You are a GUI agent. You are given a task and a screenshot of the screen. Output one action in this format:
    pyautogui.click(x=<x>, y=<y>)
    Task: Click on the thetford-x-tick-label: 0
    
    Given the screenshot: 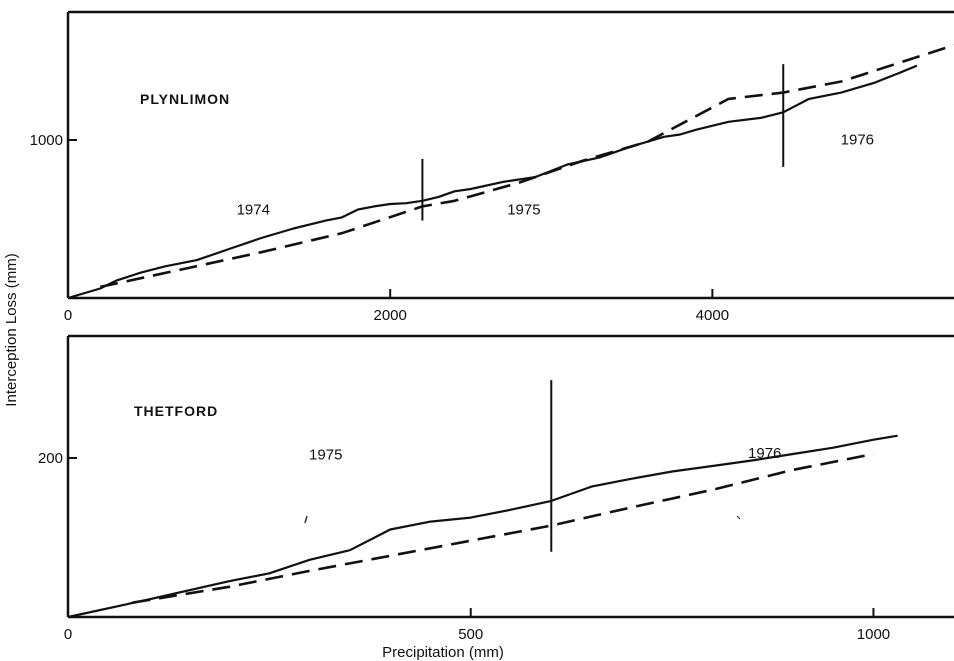 What is the action you would take?
    pyautogui.click(x=68, y=634)
    